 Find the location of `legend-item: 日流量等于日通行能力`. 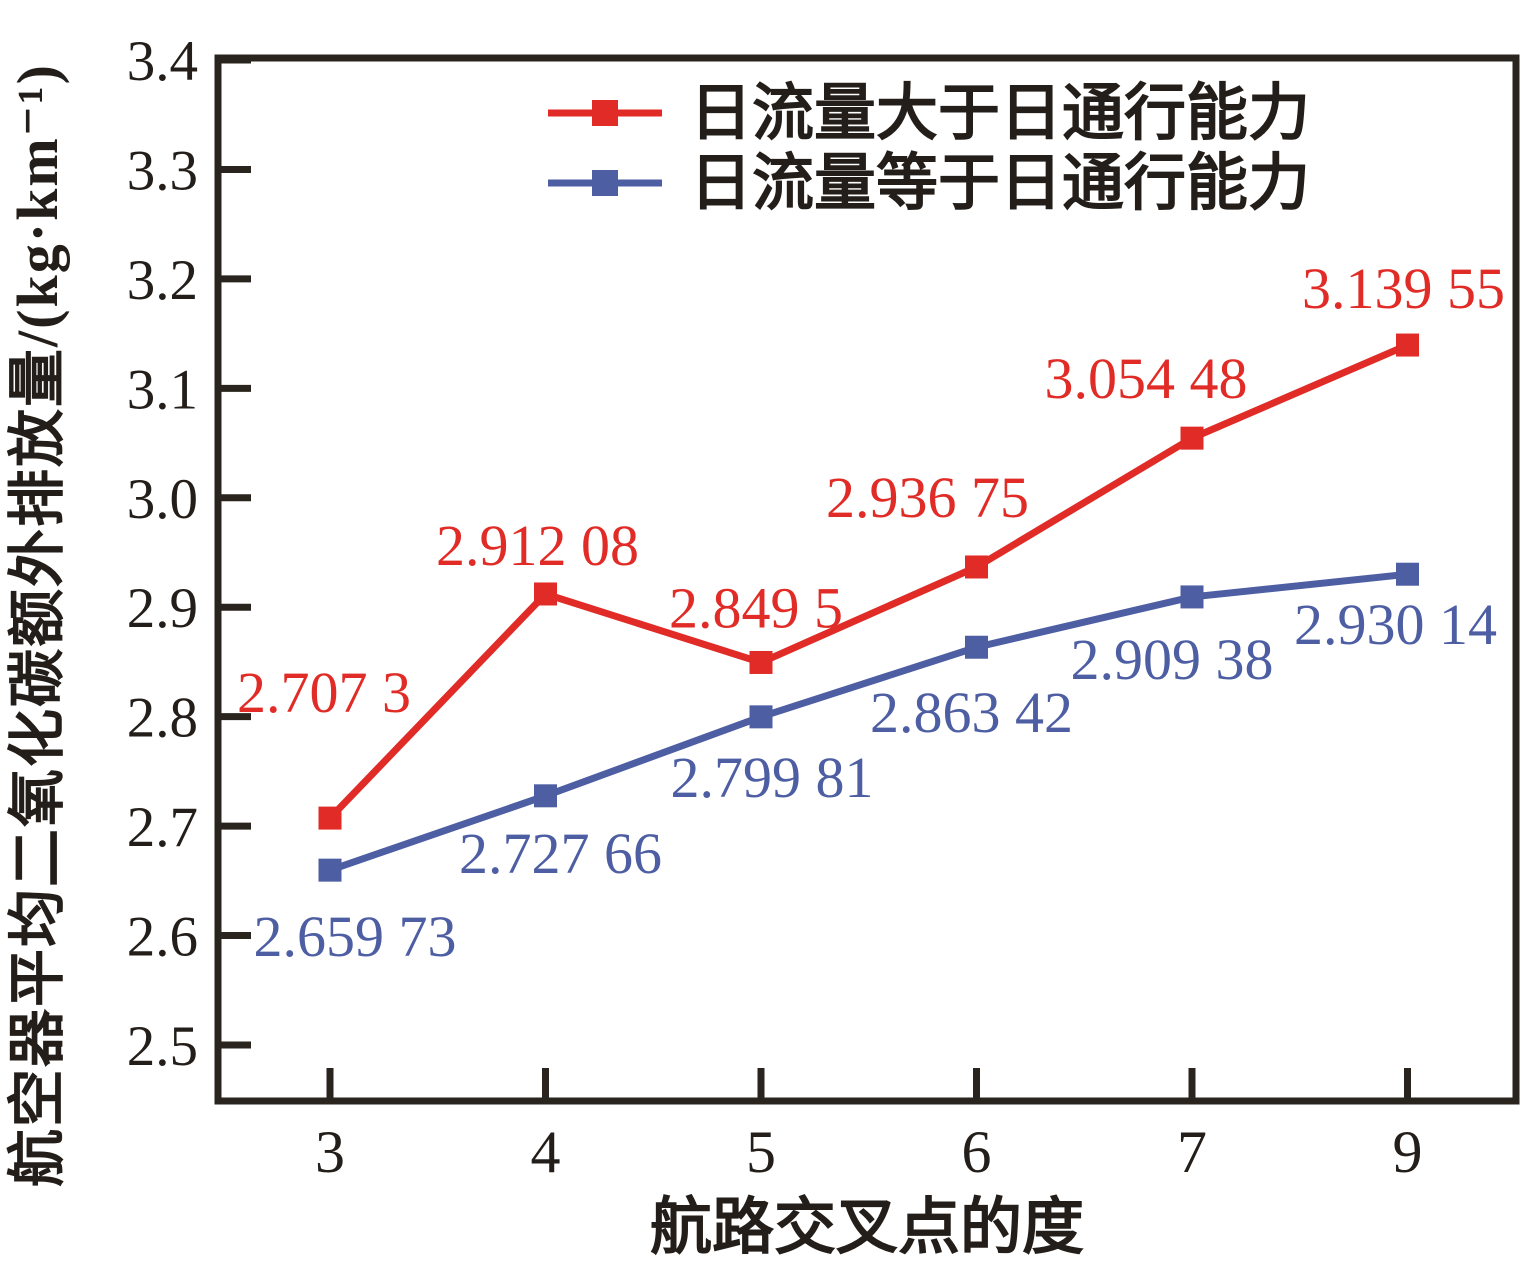

legend-item: 日流量等于日通行能力 is located at coordinates (929, 183).